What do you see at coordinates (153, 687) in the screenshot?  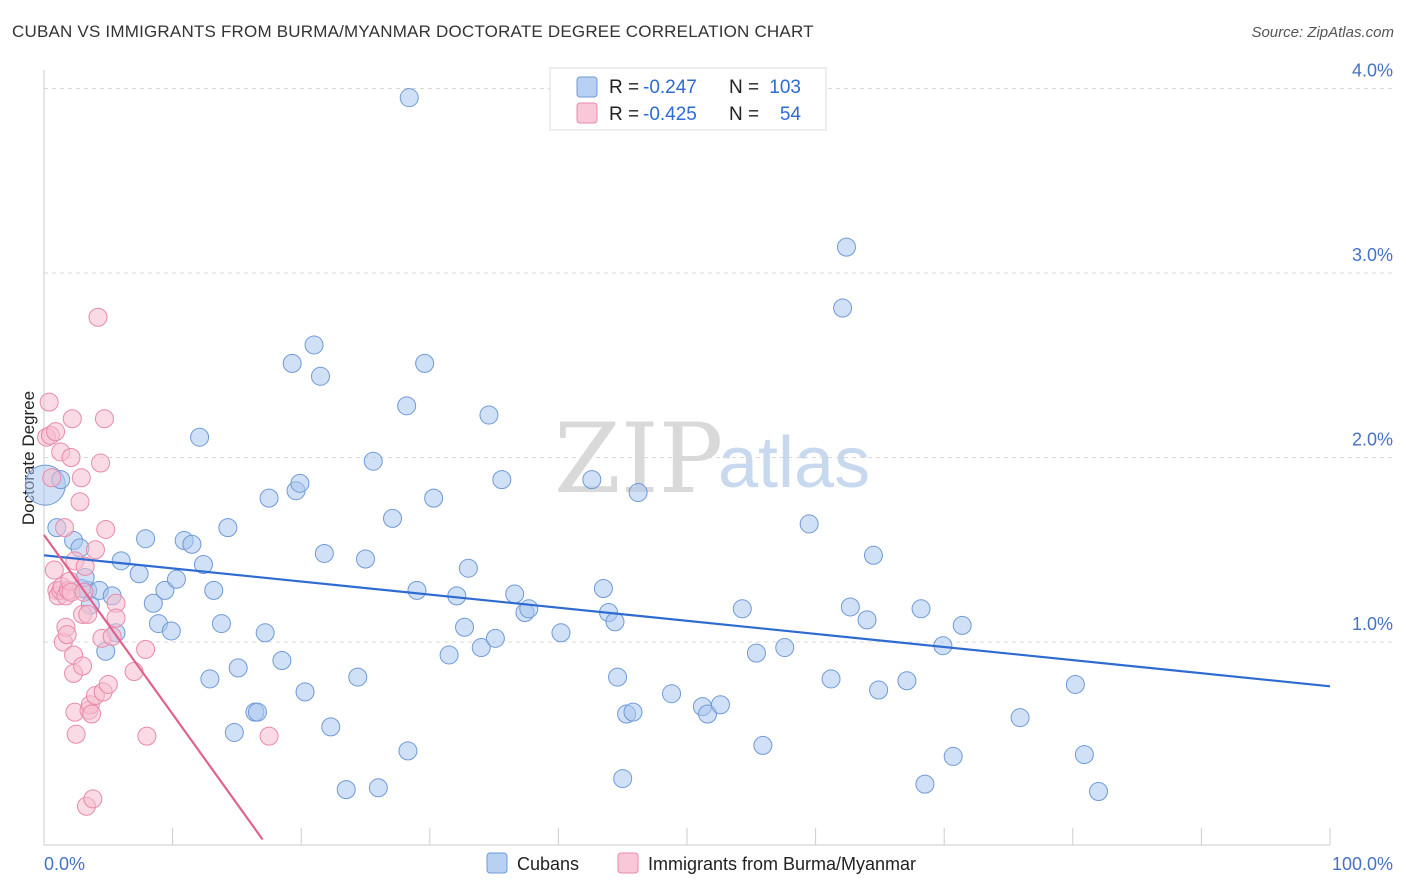 I see `trend-line-burma` at bounding box center [153, 687].